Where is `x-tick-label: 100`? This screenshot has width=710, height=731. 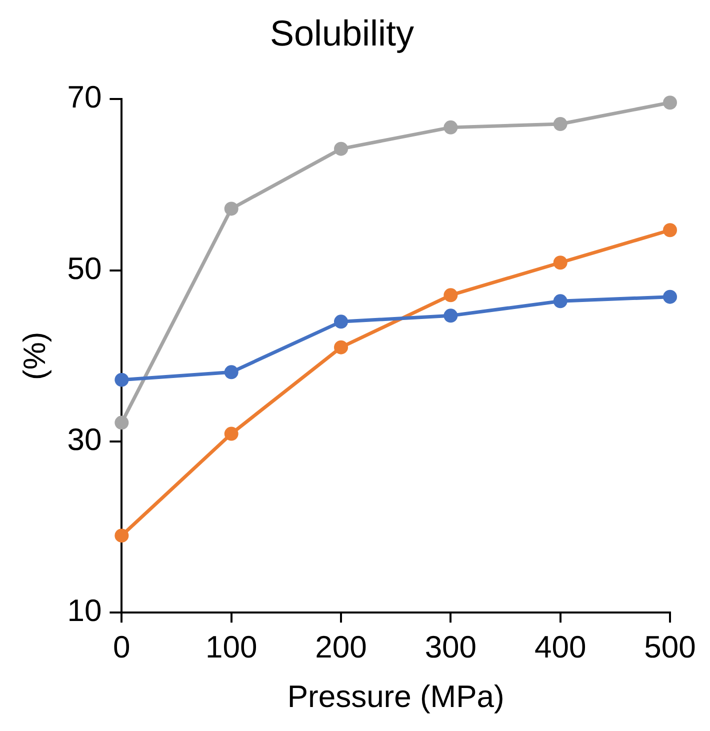 x-tick-label: 100 is located at coordinates (231, 647).